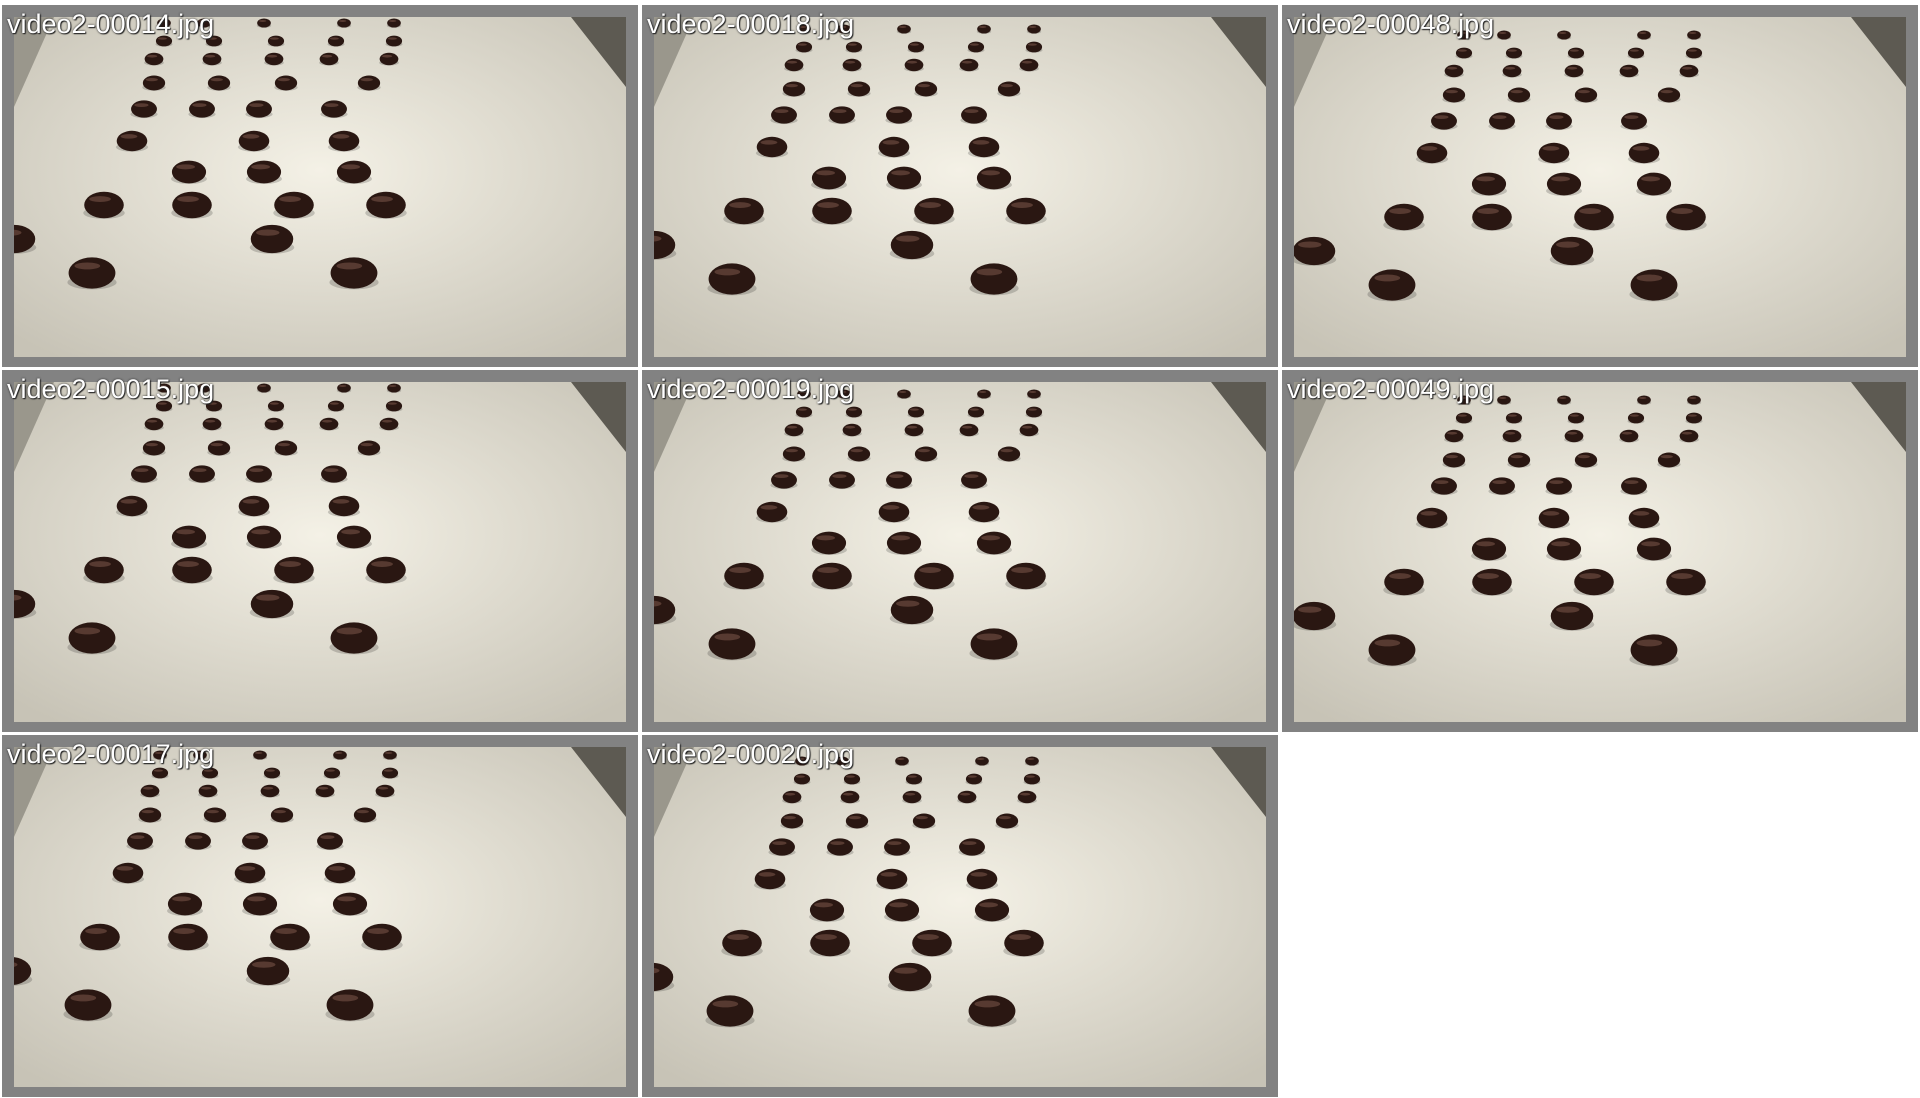  I want to click on thumbnail-tile: video2-00015.jpg, so click(320, 551).